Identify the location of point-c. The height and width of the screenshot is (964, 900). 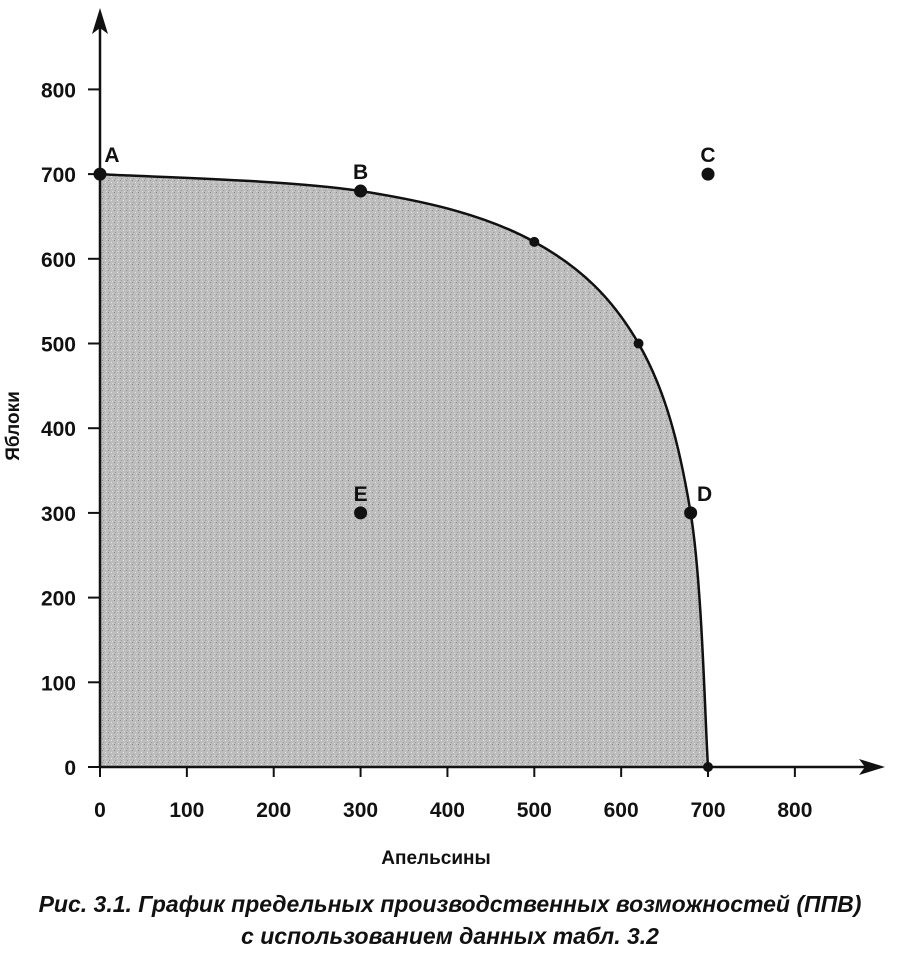
(708, 174).